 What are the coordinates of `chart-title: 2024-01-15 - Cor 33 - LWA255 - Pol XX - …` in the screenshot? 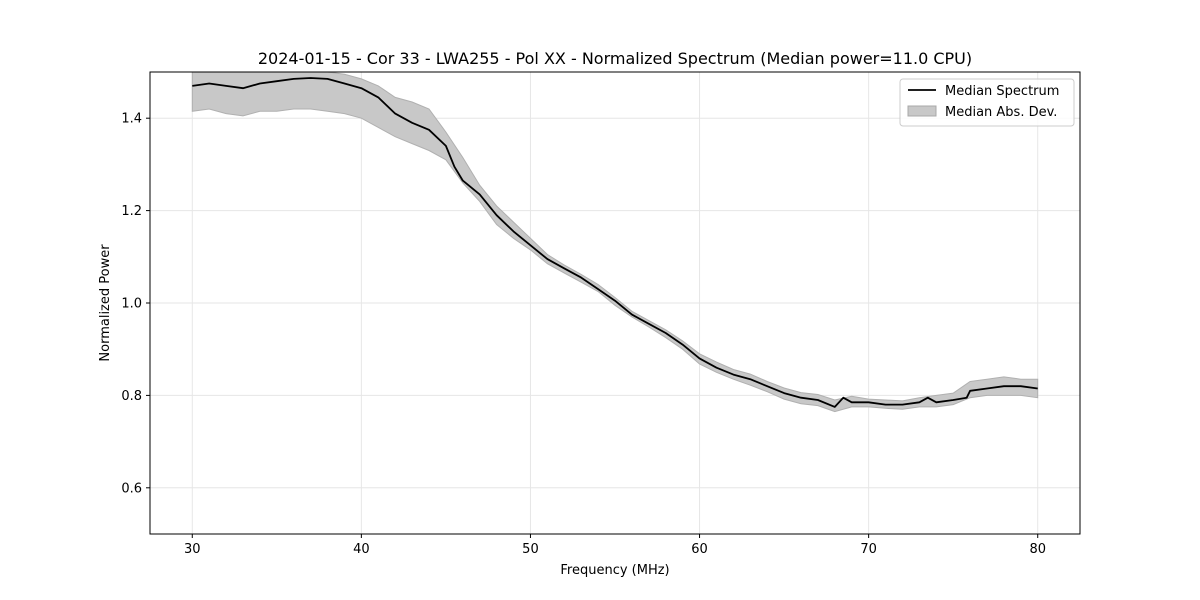 It's located at (615, 58).